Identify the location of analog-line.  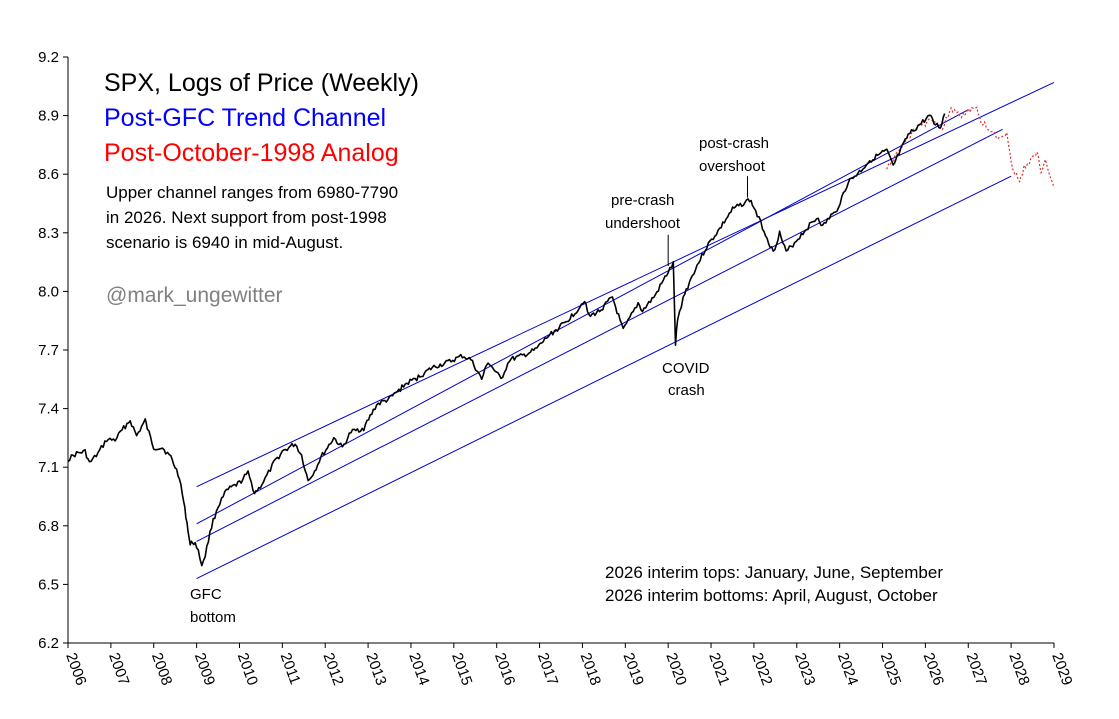
(970, 147).